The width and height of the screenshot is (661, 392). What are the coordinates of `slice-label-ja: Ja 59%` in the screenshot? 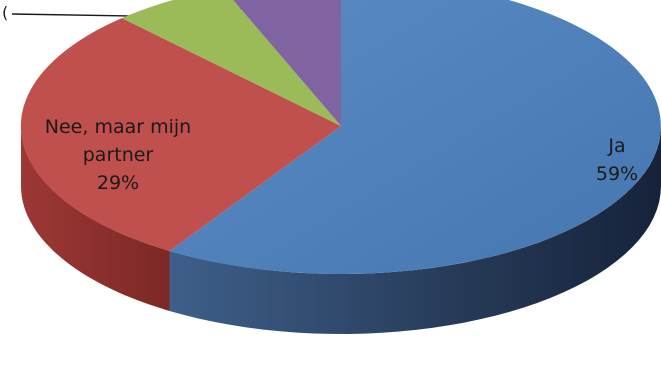 It's located at (617, 160).